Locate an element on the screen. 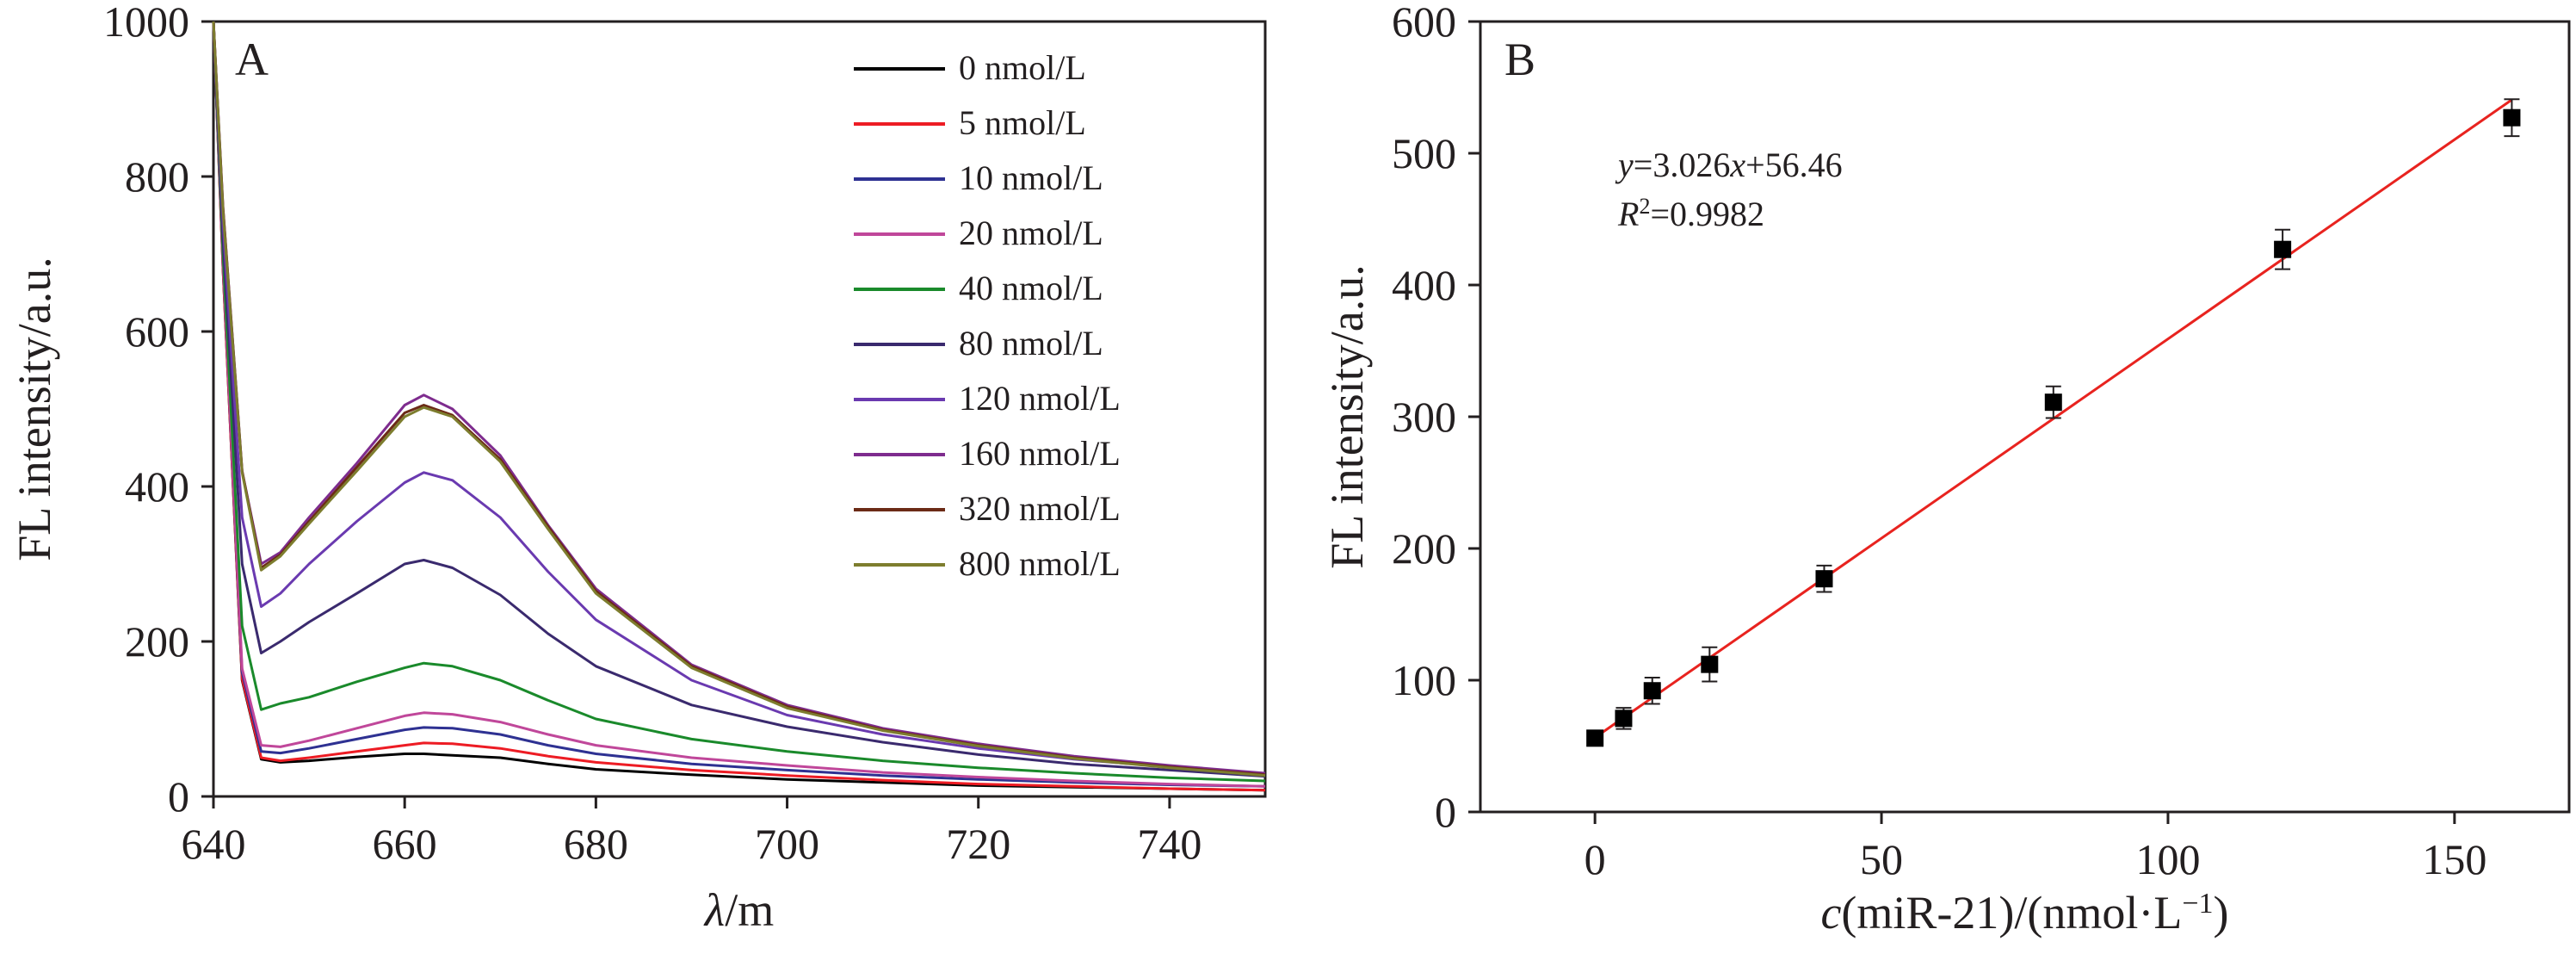 Image resolution: width=2576 pixels, height=954 pixels. x-axis-title-b: c(miR-21)/(nmol·L−1) is located at coordinates (2024, 913).